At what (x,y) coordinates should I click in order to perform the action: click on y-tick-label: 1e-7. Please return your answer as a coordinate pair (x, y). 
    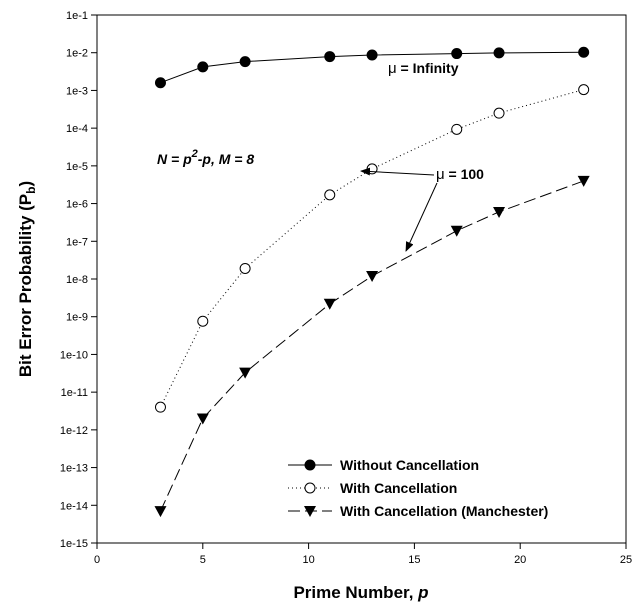
    Looking at the image, I should click on (77, 242).